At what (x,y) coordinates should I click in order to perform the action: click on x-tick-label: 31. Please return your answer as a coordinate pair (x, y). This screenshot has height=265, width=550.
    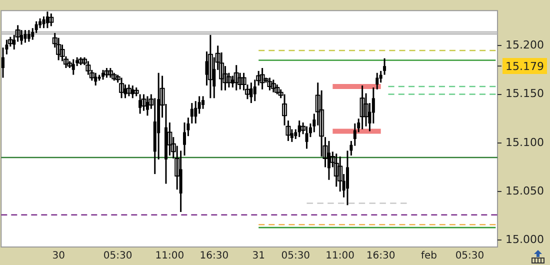
    Looking at the image, I should click on (258, 256).